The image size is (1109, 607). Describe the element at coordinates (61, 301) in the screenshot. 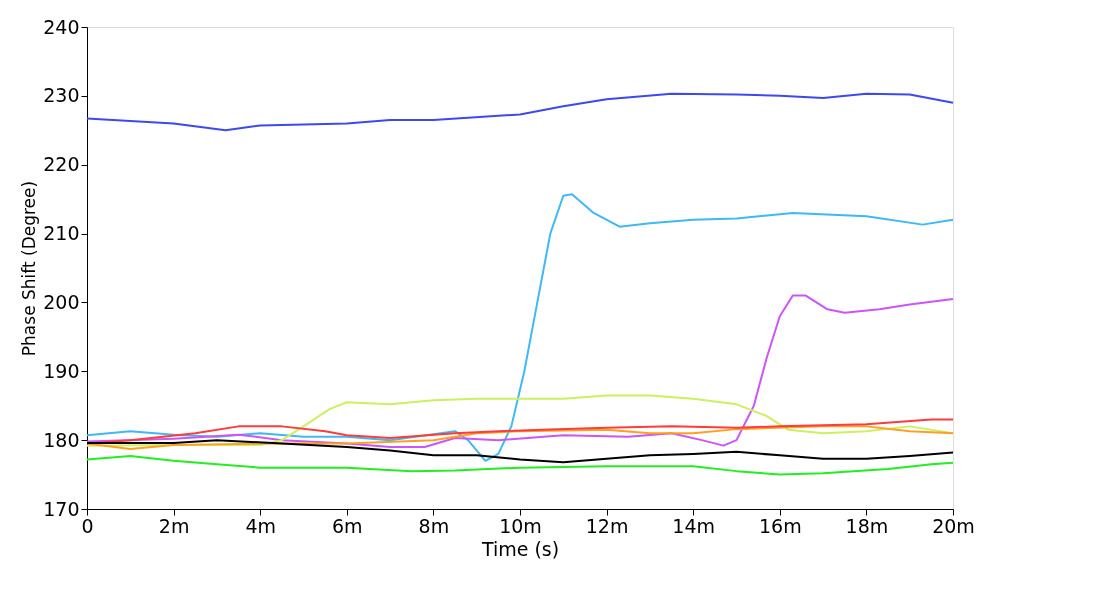

I see `y-tick-label: 200` at that location.